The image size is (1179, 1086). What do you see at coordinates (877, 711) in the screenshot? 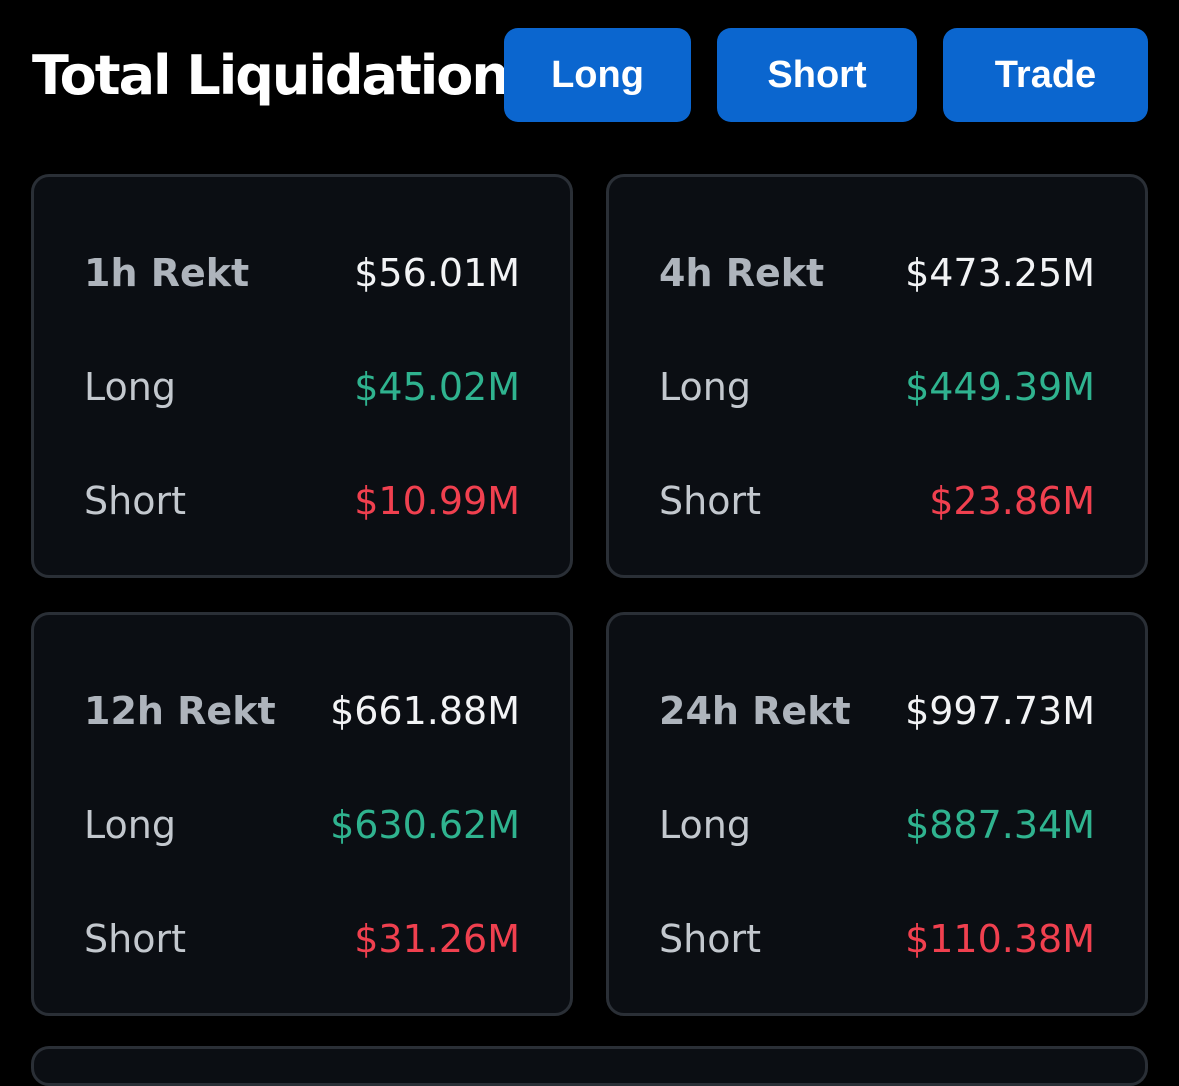
I see `total-row: 24h Rekt $997.73M` at bounding box center [877, 711].